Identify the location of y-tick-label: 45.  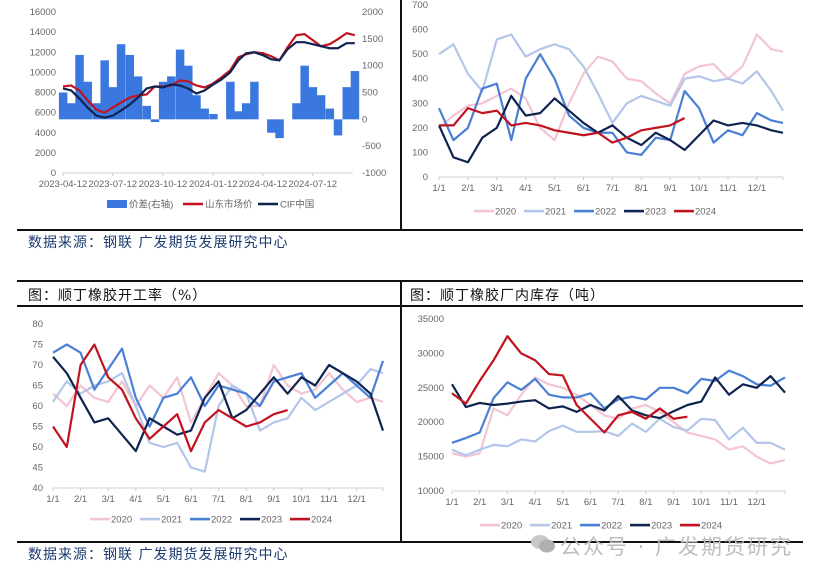
(37, 468).